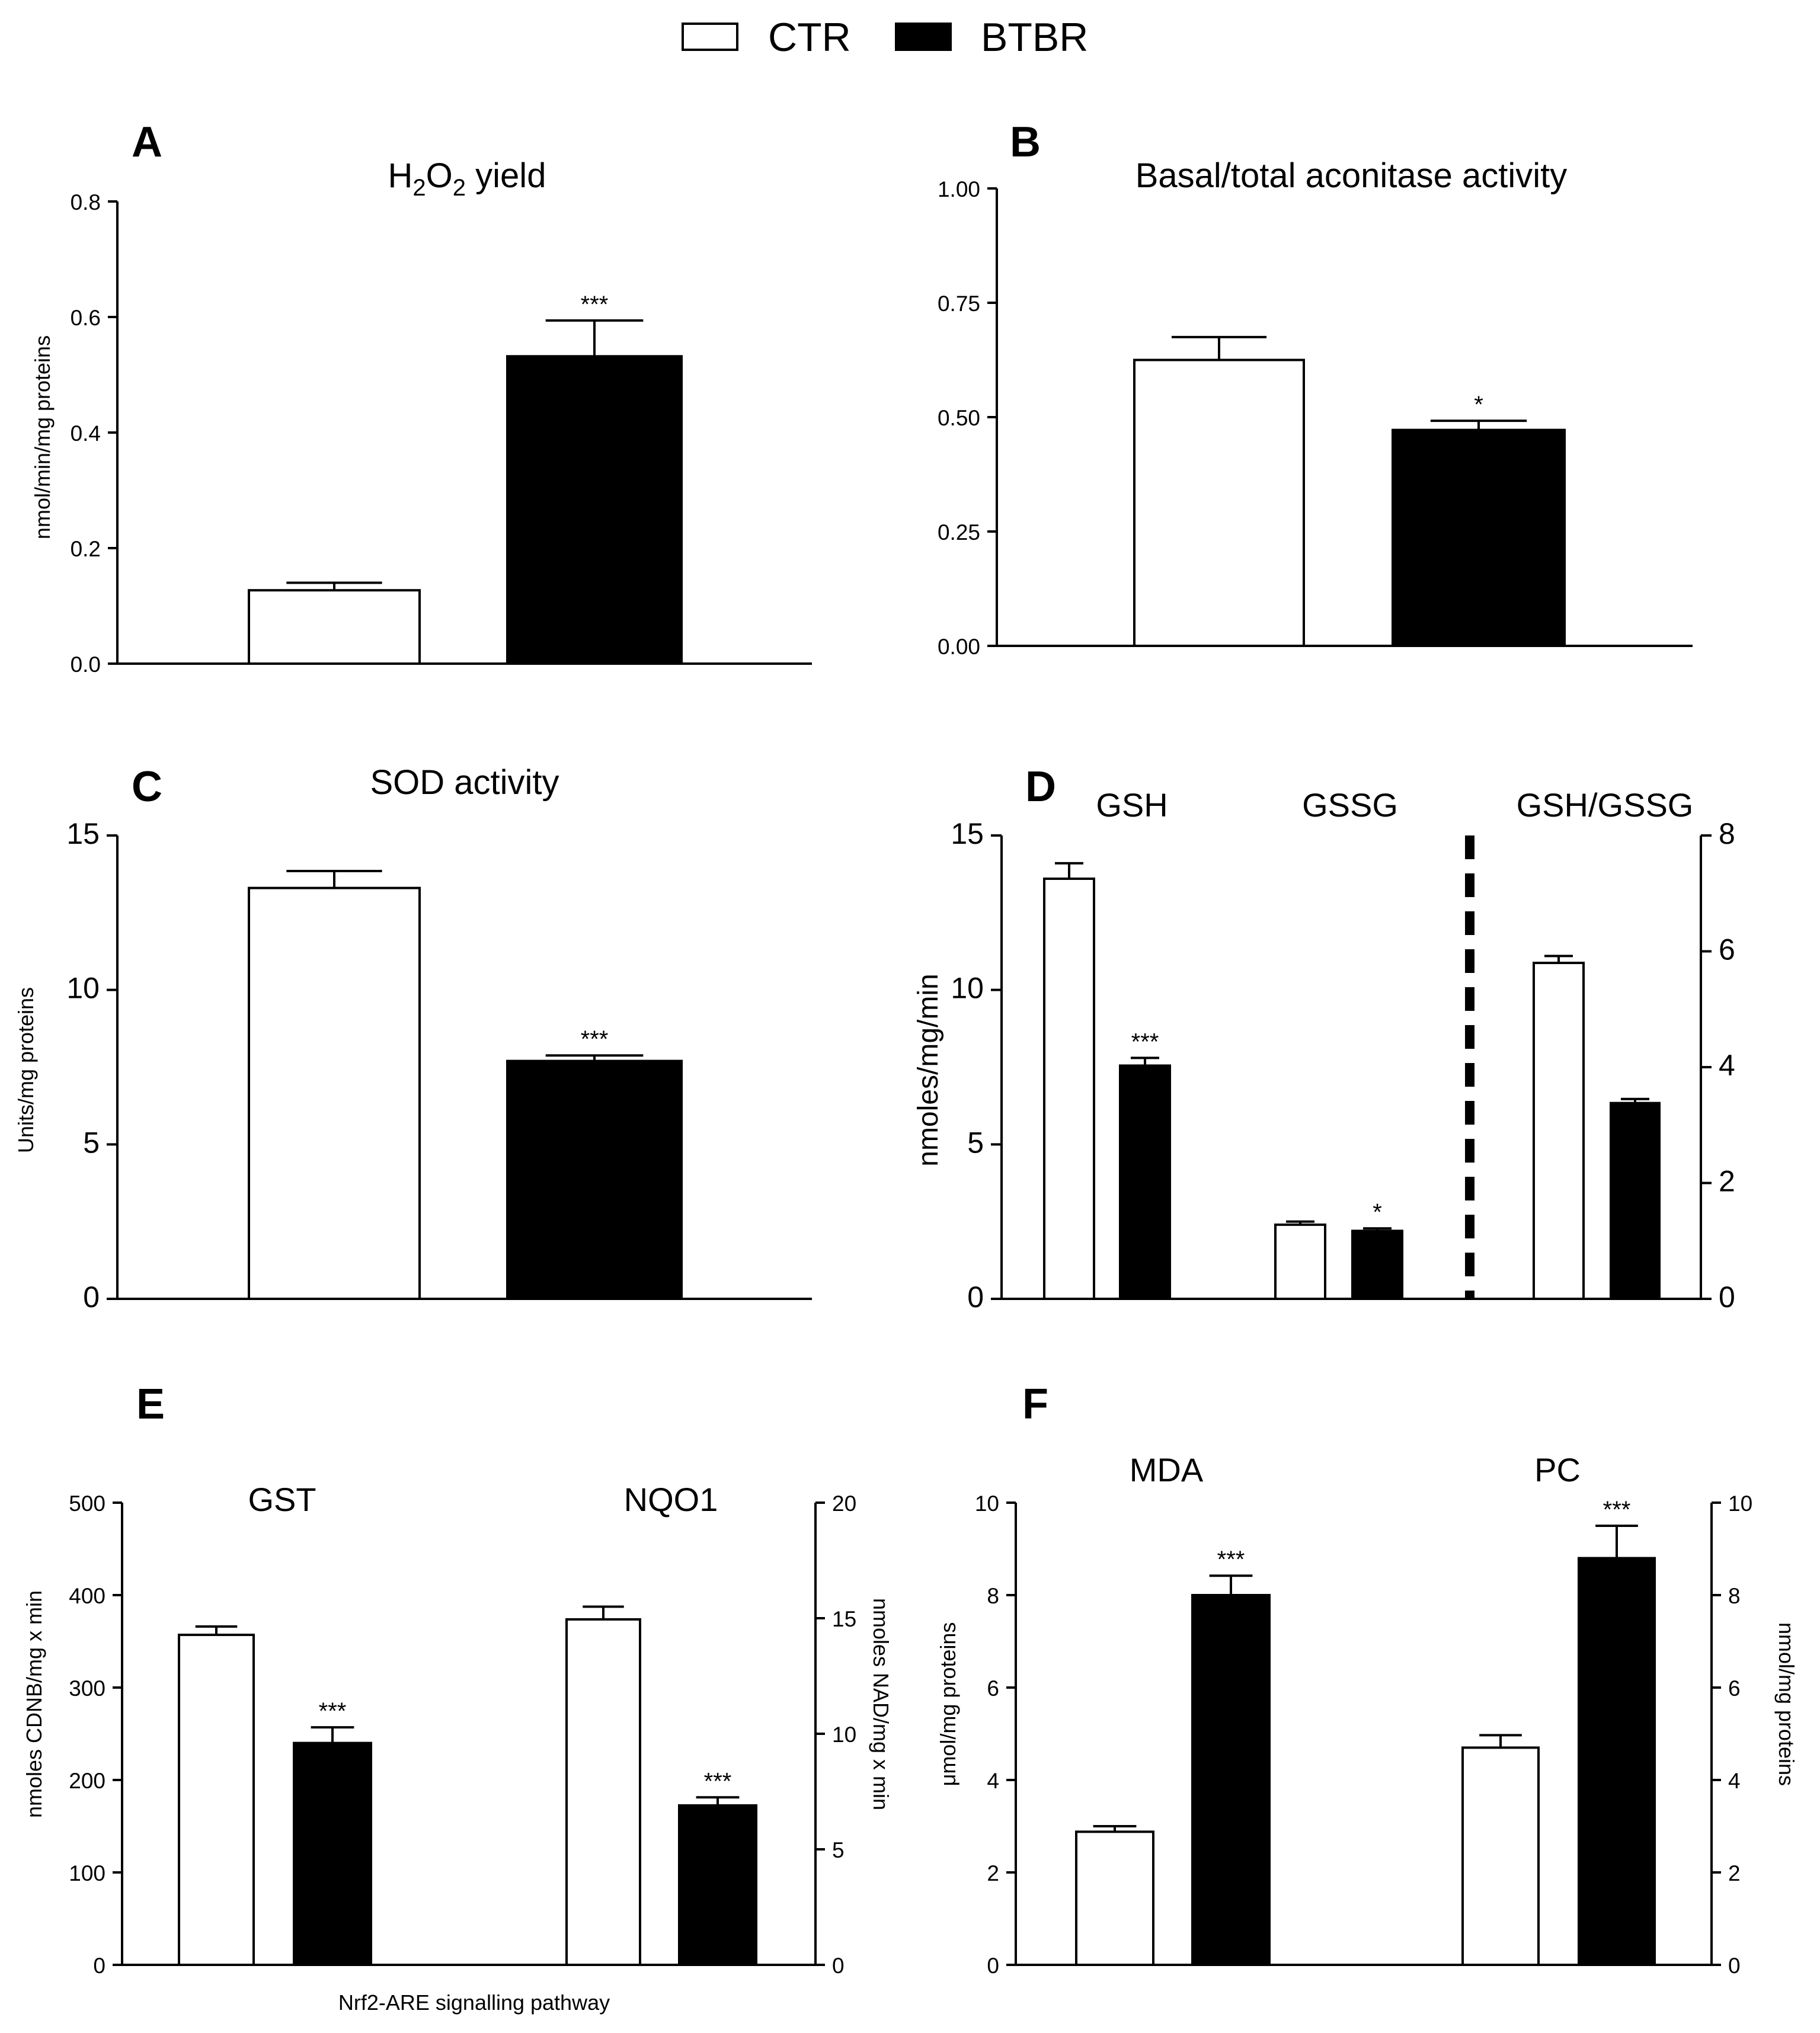 Image resolution: width=1820 pixels, height=2033 pixels. I want to click on panel-f-y2tick-label: 10, so click(1740, 1503).